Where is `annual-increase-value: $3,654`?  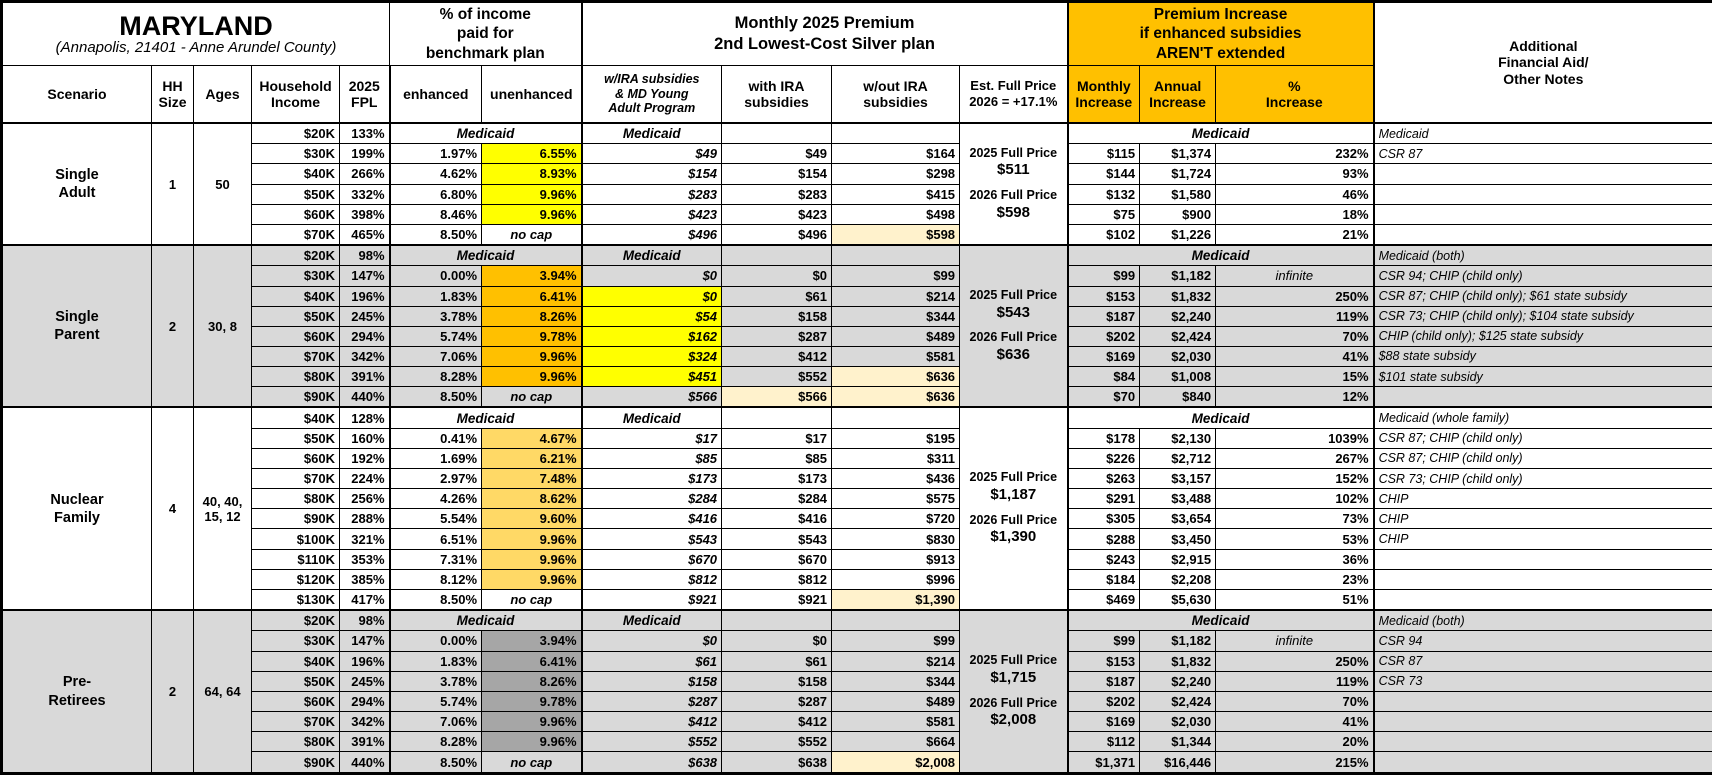
annual-increase-value: $3,654 is located at coordinates (1178, 519).